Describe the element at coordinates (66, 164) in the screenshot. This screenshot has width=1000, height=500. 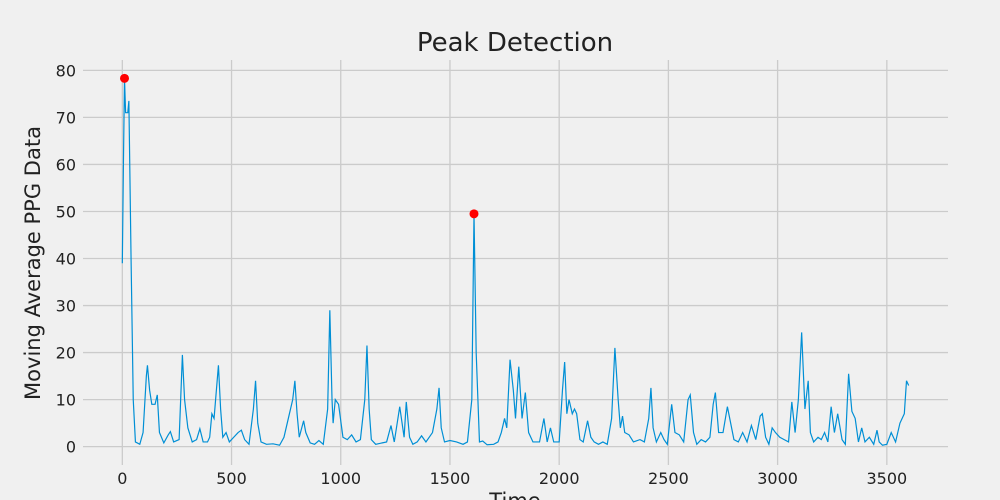
I see `y-tick-label: 60` at that location.